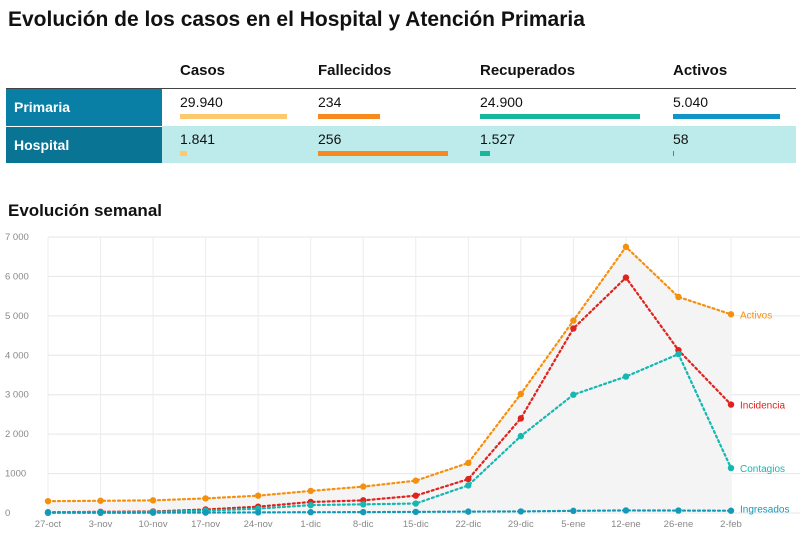 This screenshot has width=800, height=548. What do you see at coordinates (330, 139) in the screenshot?
I see `cell-value: 256` at bounding box center [330, 139].